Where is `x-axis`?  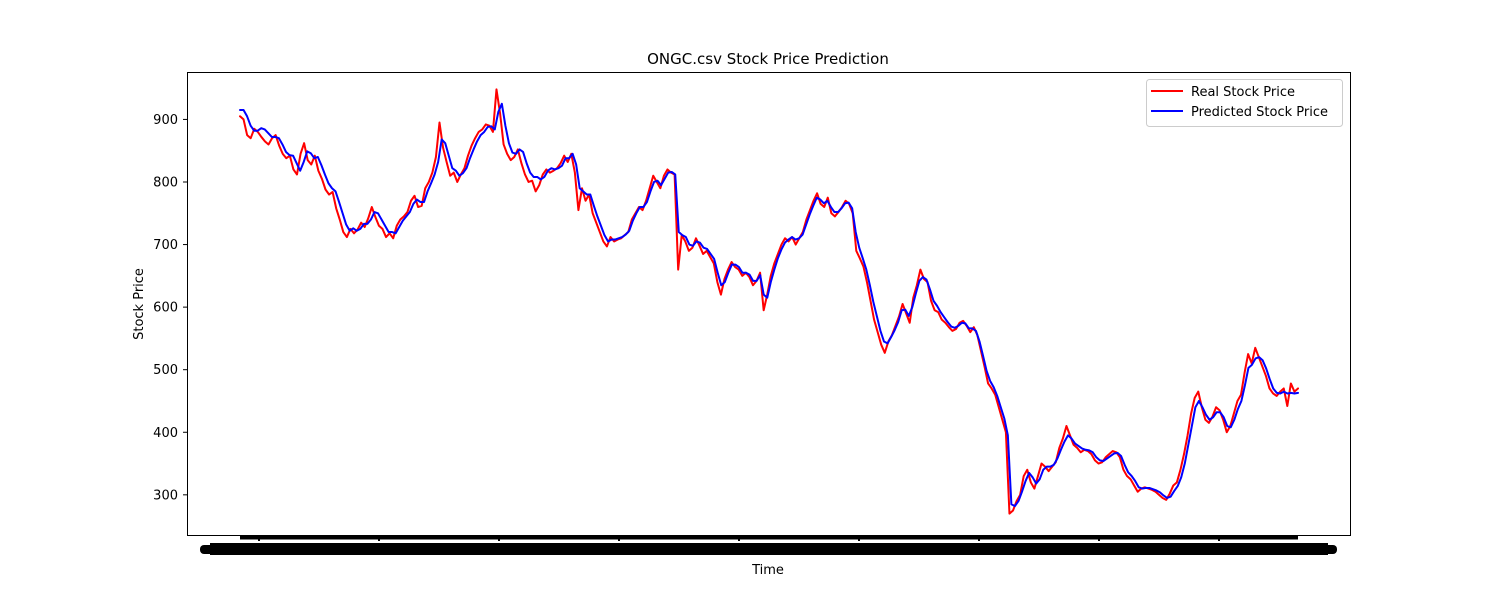
x-axis is located at coordinates (768, 545).